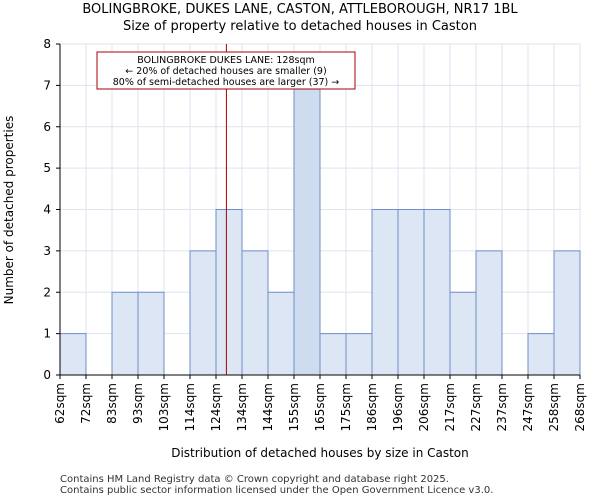 Image resolution: width=600 pixels, height=500 pixels. I want to click on y-tick-label: 0, so click(47, 375).